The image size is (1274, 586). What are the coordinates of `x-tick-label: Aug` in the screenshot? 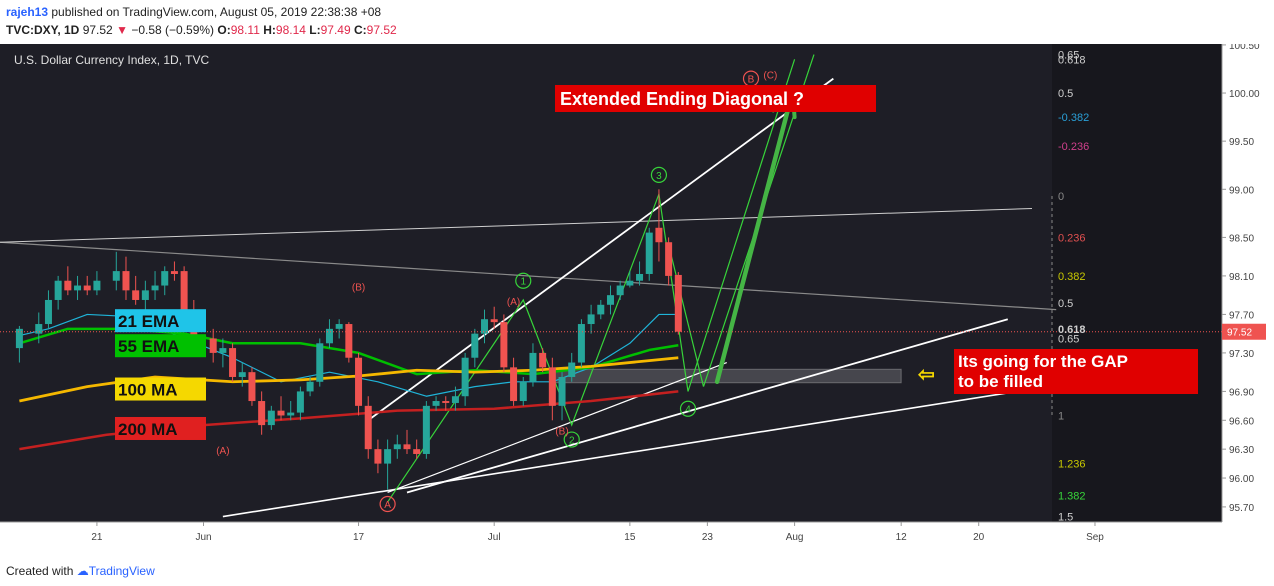 It's located at (795, 537).